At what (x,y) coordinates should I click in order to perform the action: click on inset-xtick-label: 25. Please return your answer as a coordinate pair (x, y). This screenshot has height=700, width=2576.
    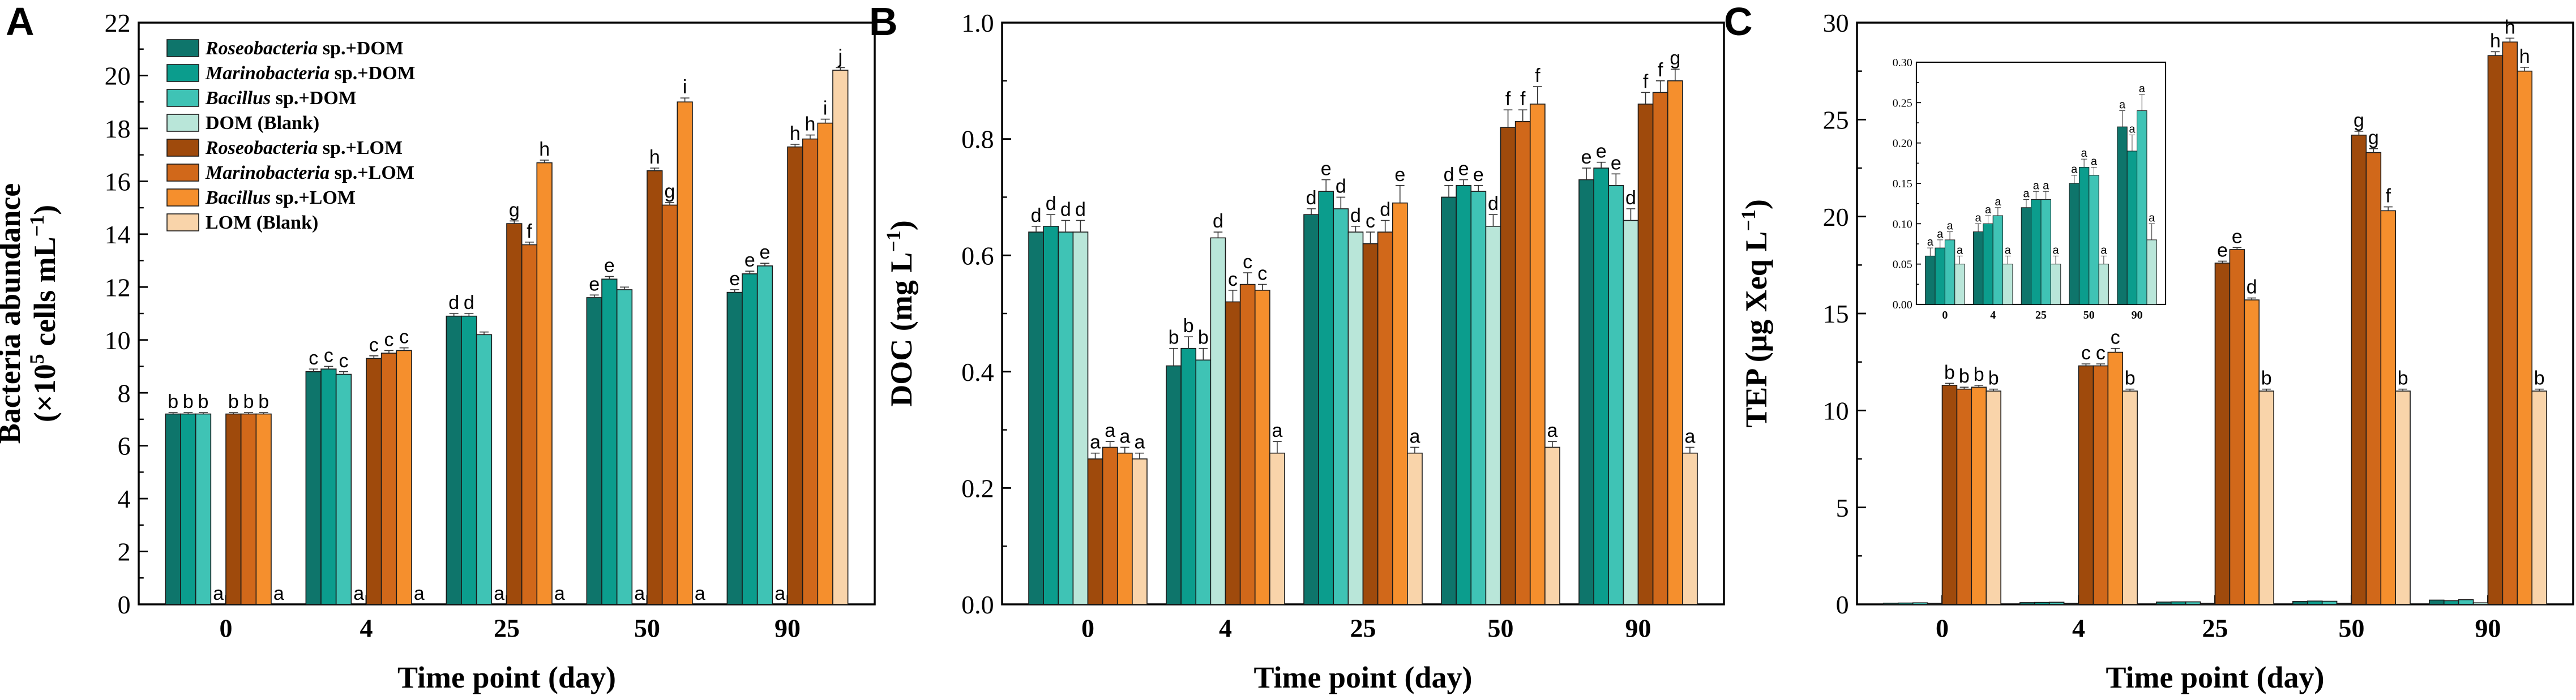
    Looking at the image, I should click on (2041, 315).